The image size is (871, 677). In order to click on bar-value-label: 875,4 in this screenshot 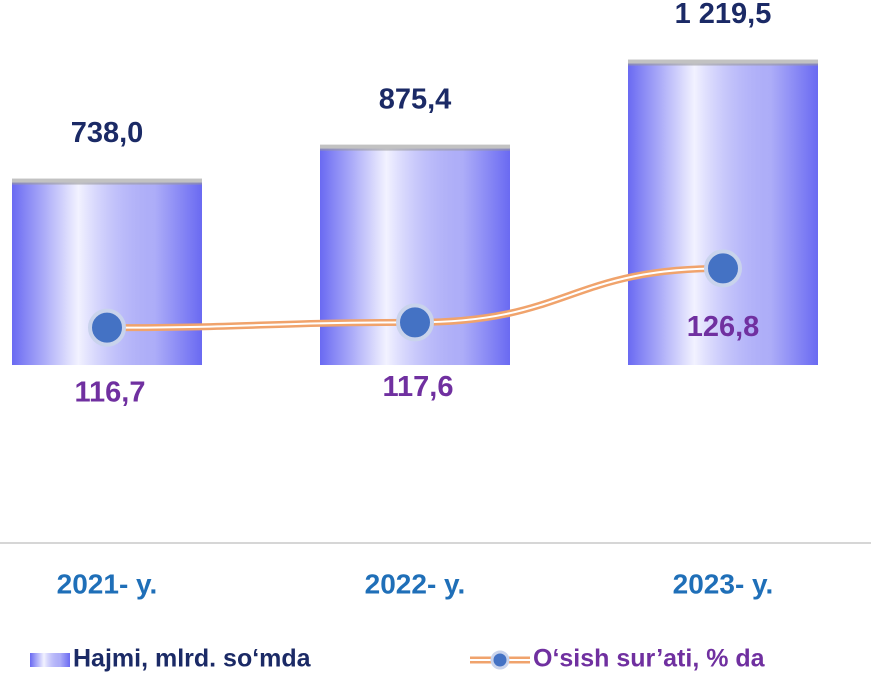, I will do `click(415, 99)`.